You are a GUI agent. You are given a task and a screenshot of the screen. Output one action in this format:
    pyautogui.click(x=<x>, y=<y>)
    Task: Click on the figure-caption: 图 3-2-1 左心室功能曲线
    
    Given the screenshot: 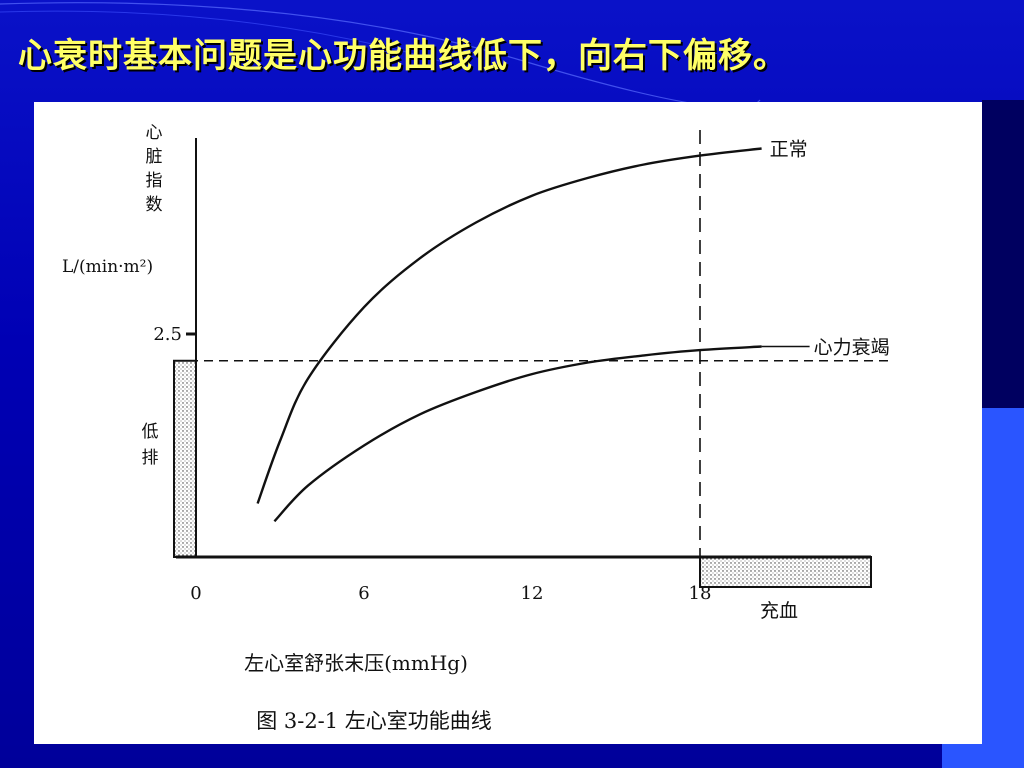 What is the action you would take?
    pyautogui.click(x=374, y=721)
    